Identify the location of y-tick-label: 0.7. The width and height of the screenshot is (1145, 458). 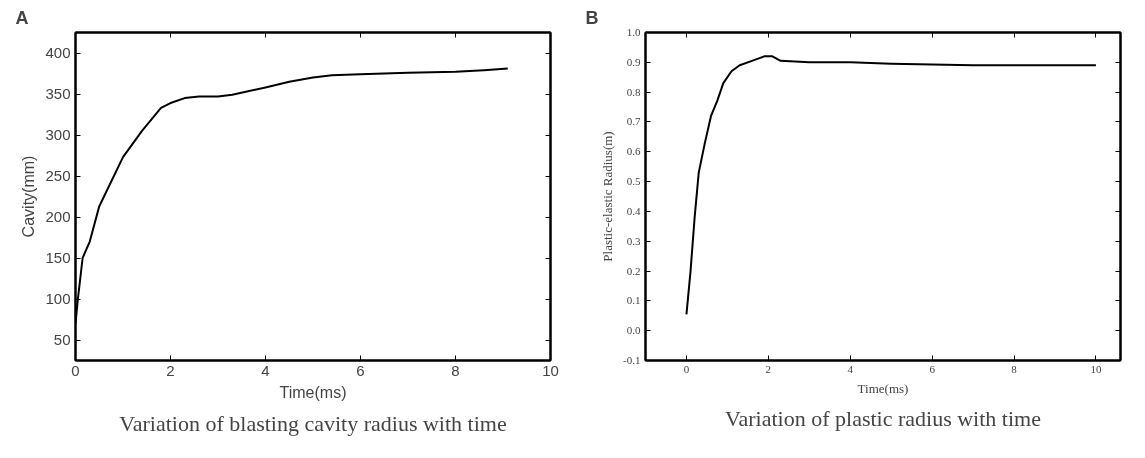
(633, 121).